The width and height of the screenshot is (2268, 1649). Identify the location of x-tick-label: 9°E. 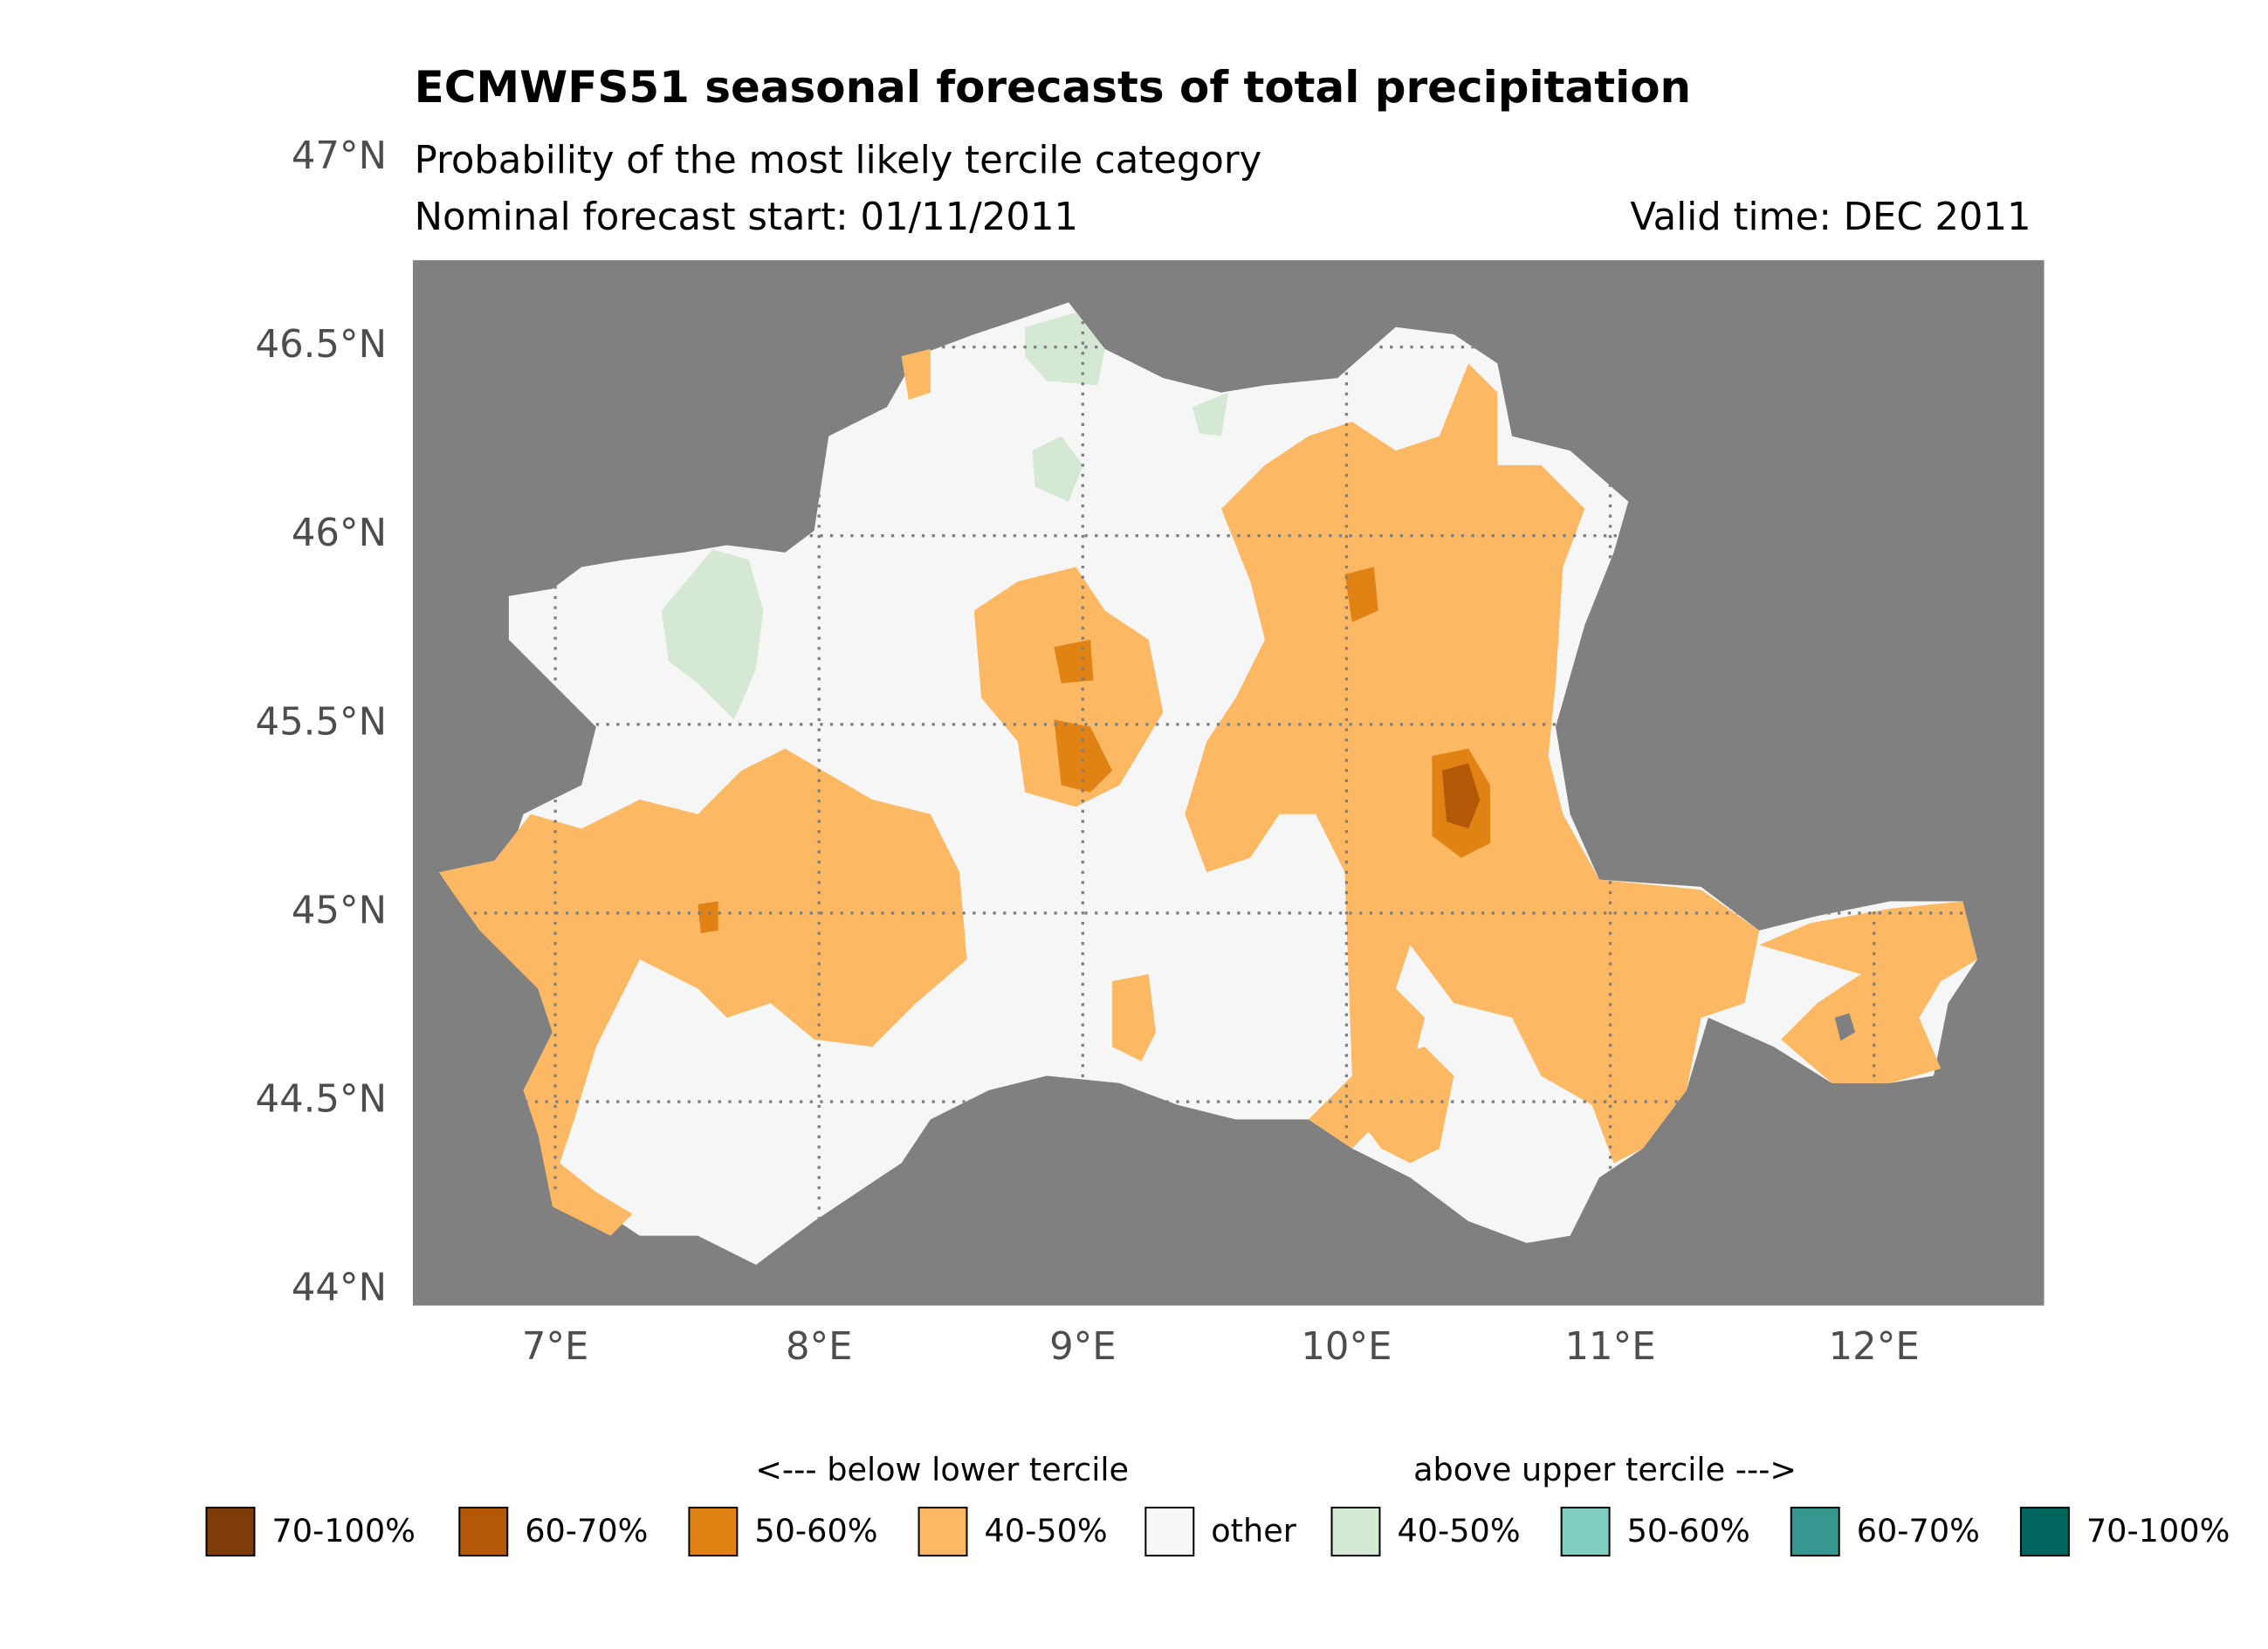
(1083, 1347).